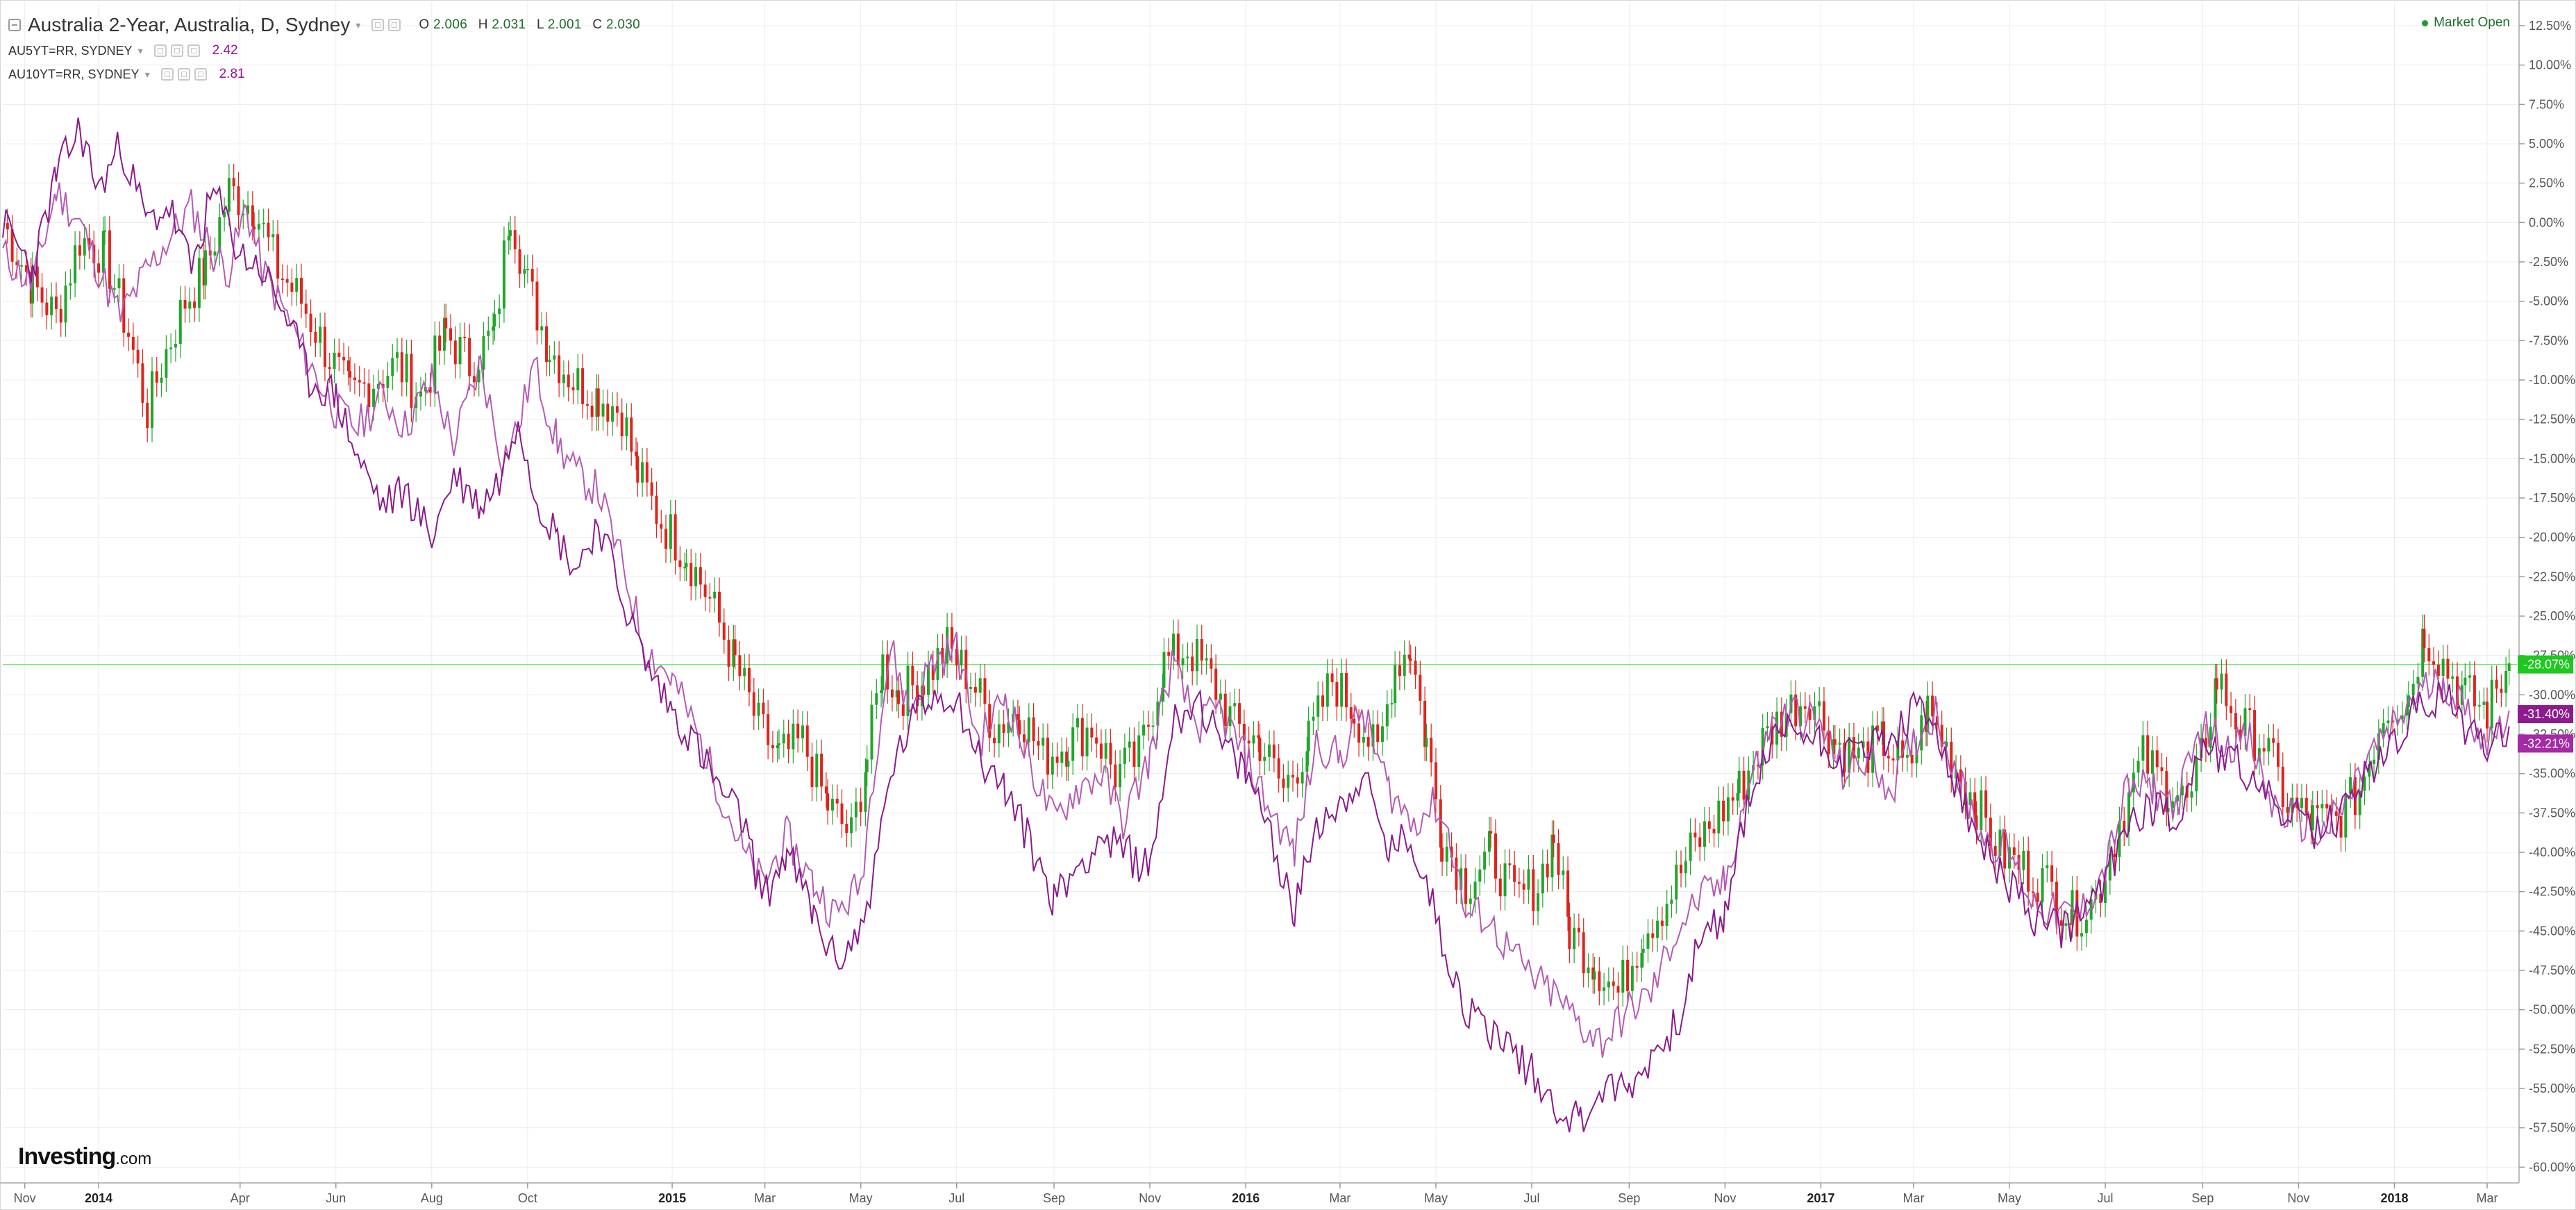 The height and width of the screenshot is (1210, 2576). Describe the element at coordinates (2552, 498) in the screenshot. I see `y-tick-label: -17.50%` at that location.